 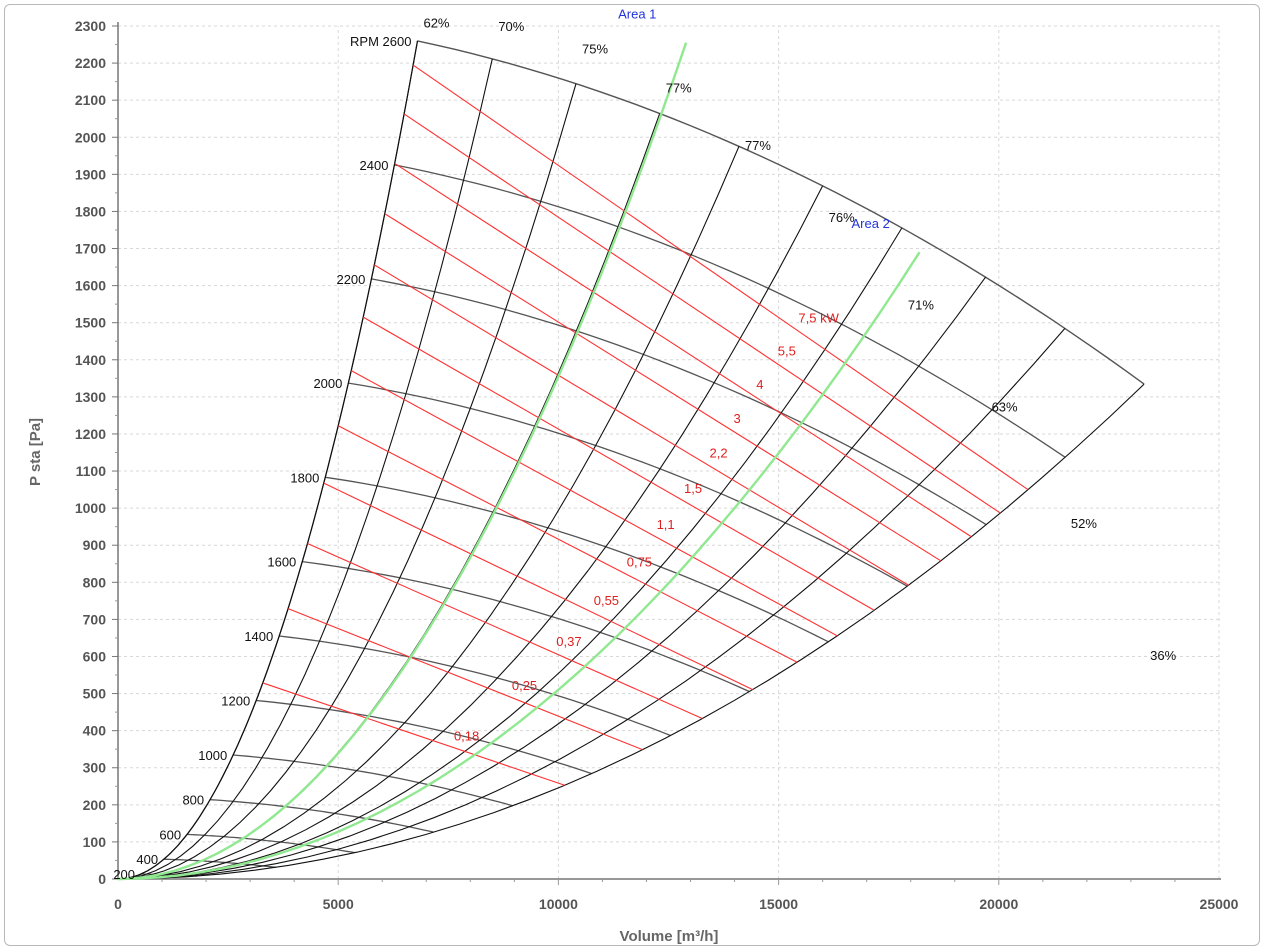 What do you see at coordinates (380, 41) in the screenshot?
I see `rpm-label: RPM 2600` at bounding box center [380, 41].